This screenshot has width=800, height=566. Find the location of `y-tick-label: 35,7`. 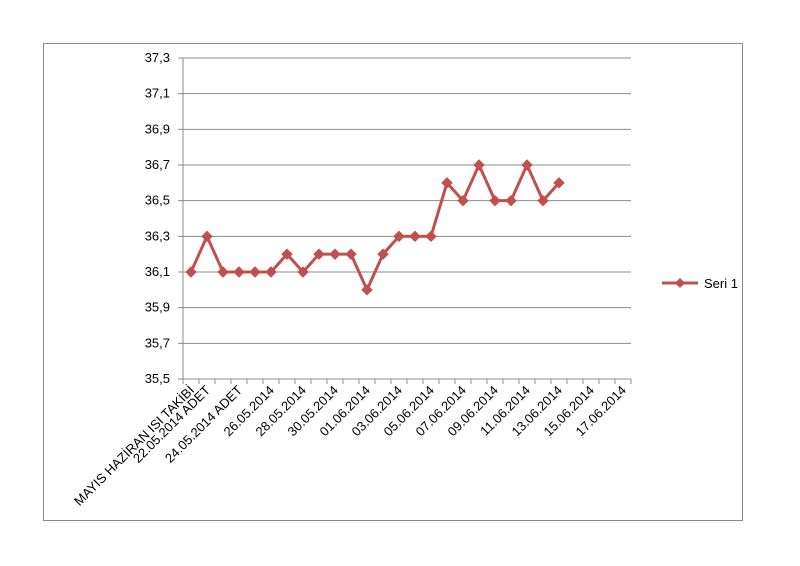

y-tick-label: 35,7 is located at coordinates (157, 342).